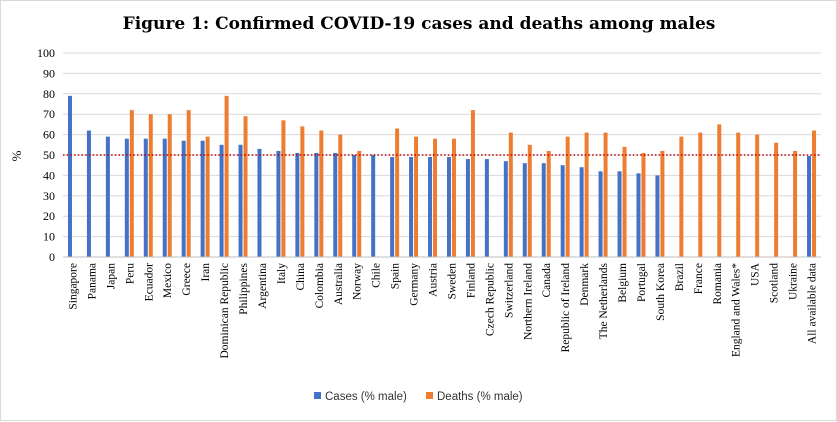  Describe the element at coordinates (547, 280) in the screenshot. I see `category-label: Canada` at that location.